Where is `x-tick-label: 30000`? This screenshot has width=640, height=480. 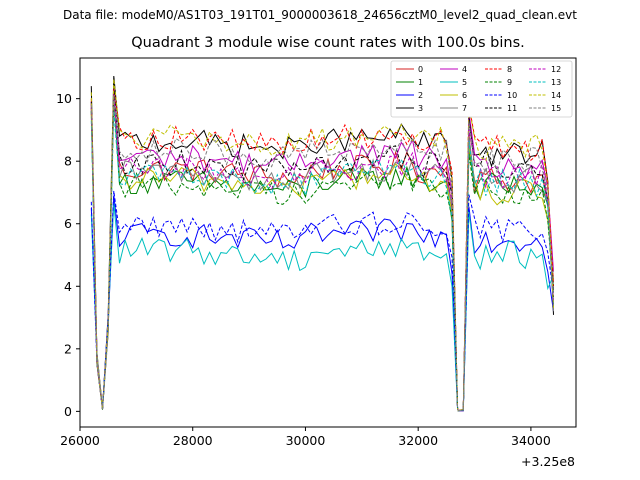 x-tick-label: 30000 is located at coordinates (306, 440).